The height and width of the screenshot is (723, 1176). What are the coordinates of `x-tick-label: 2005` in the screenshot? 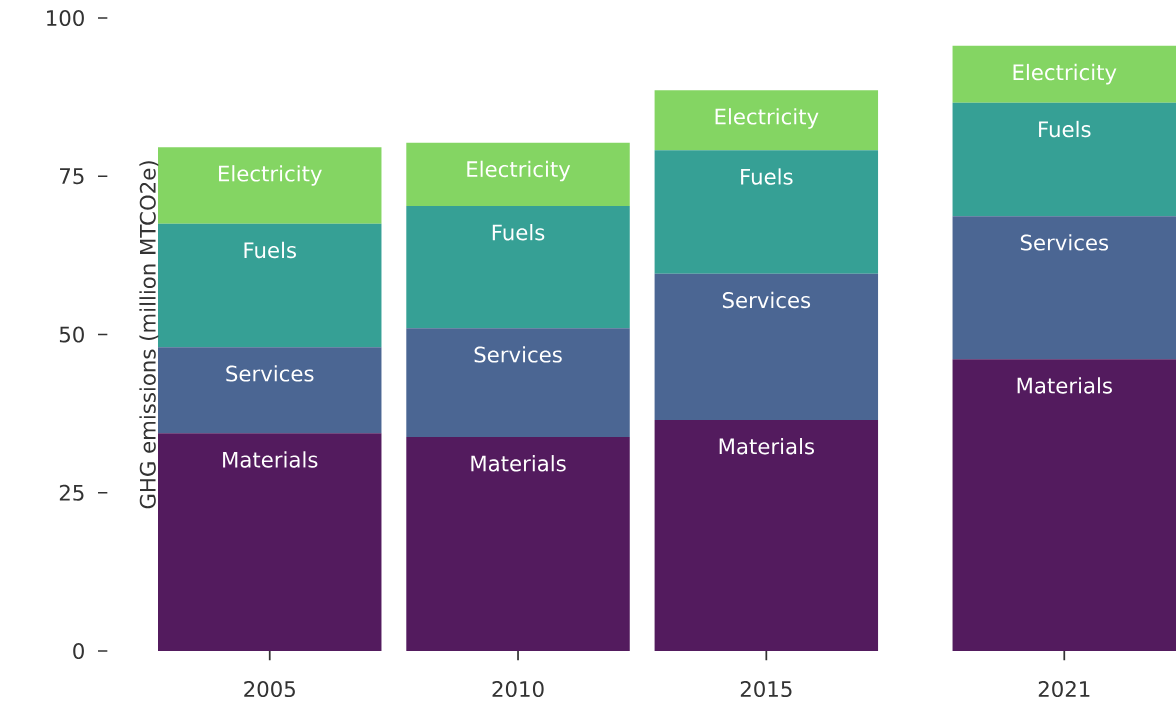 It's located at (269, 689).